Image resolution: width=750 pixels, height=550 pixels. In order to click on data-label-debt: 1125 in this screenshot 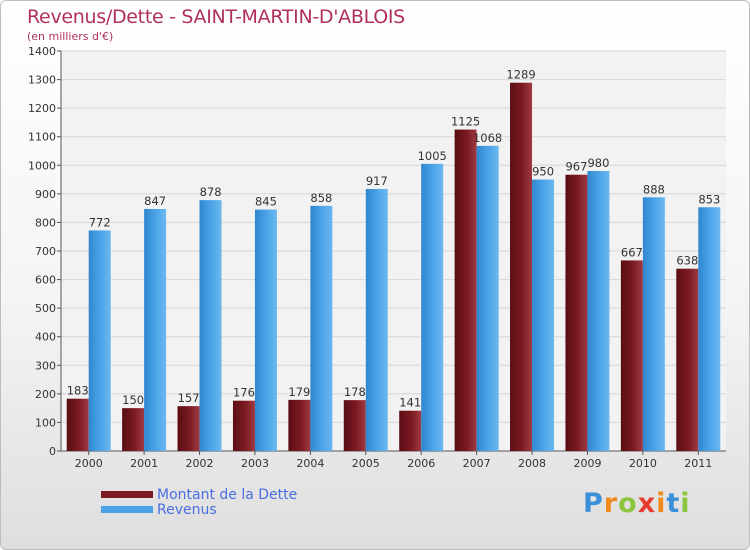, I will do `click(465, 122)`.